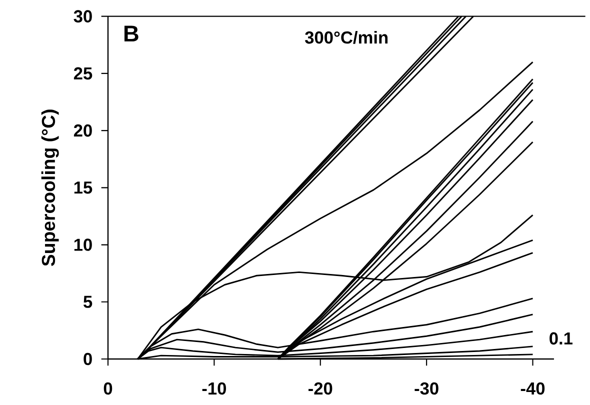 The image size is (590, 405). I want to click on y-tick-label: 25, so click(83, 73).